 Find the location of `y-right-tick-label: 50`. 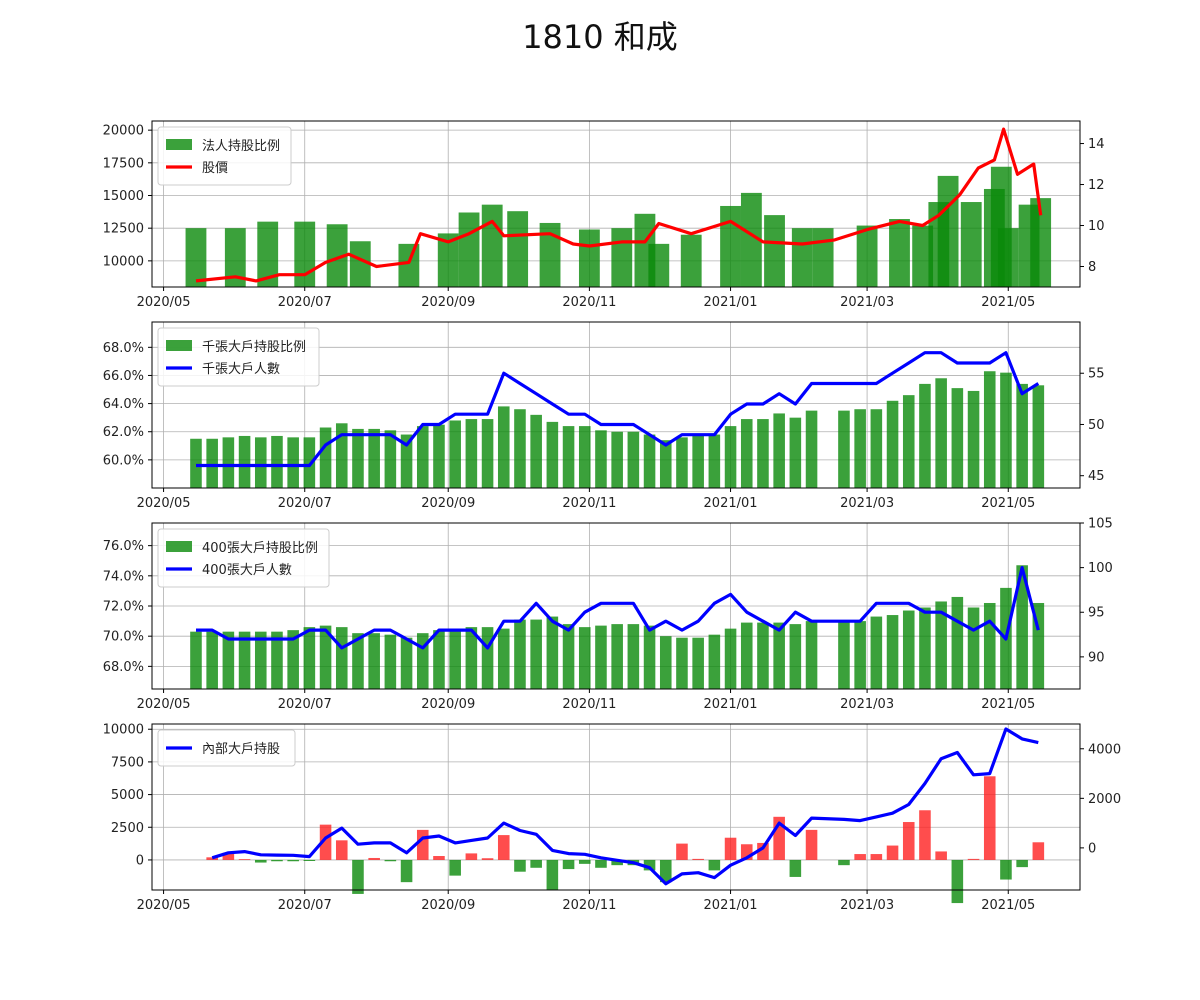

y-right-tick-label: 50 is located at coordinates (1096, 425).